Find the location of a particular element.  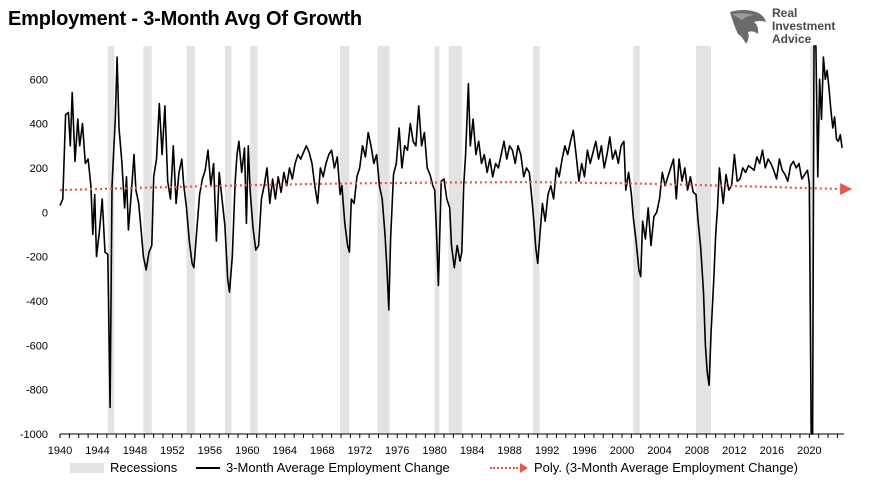

legend-item-series: 3-Month Average Employment Change is located at coordinates (323, 467).